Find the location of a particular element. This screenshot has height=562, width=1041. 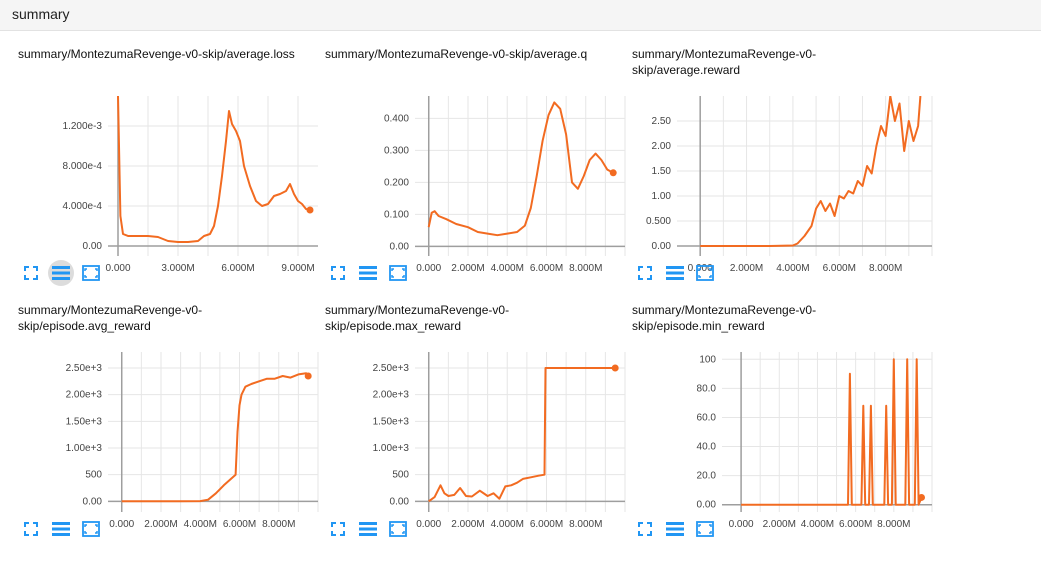

chart-title-line: skip/average.reward is located at coordinates (686, 70).